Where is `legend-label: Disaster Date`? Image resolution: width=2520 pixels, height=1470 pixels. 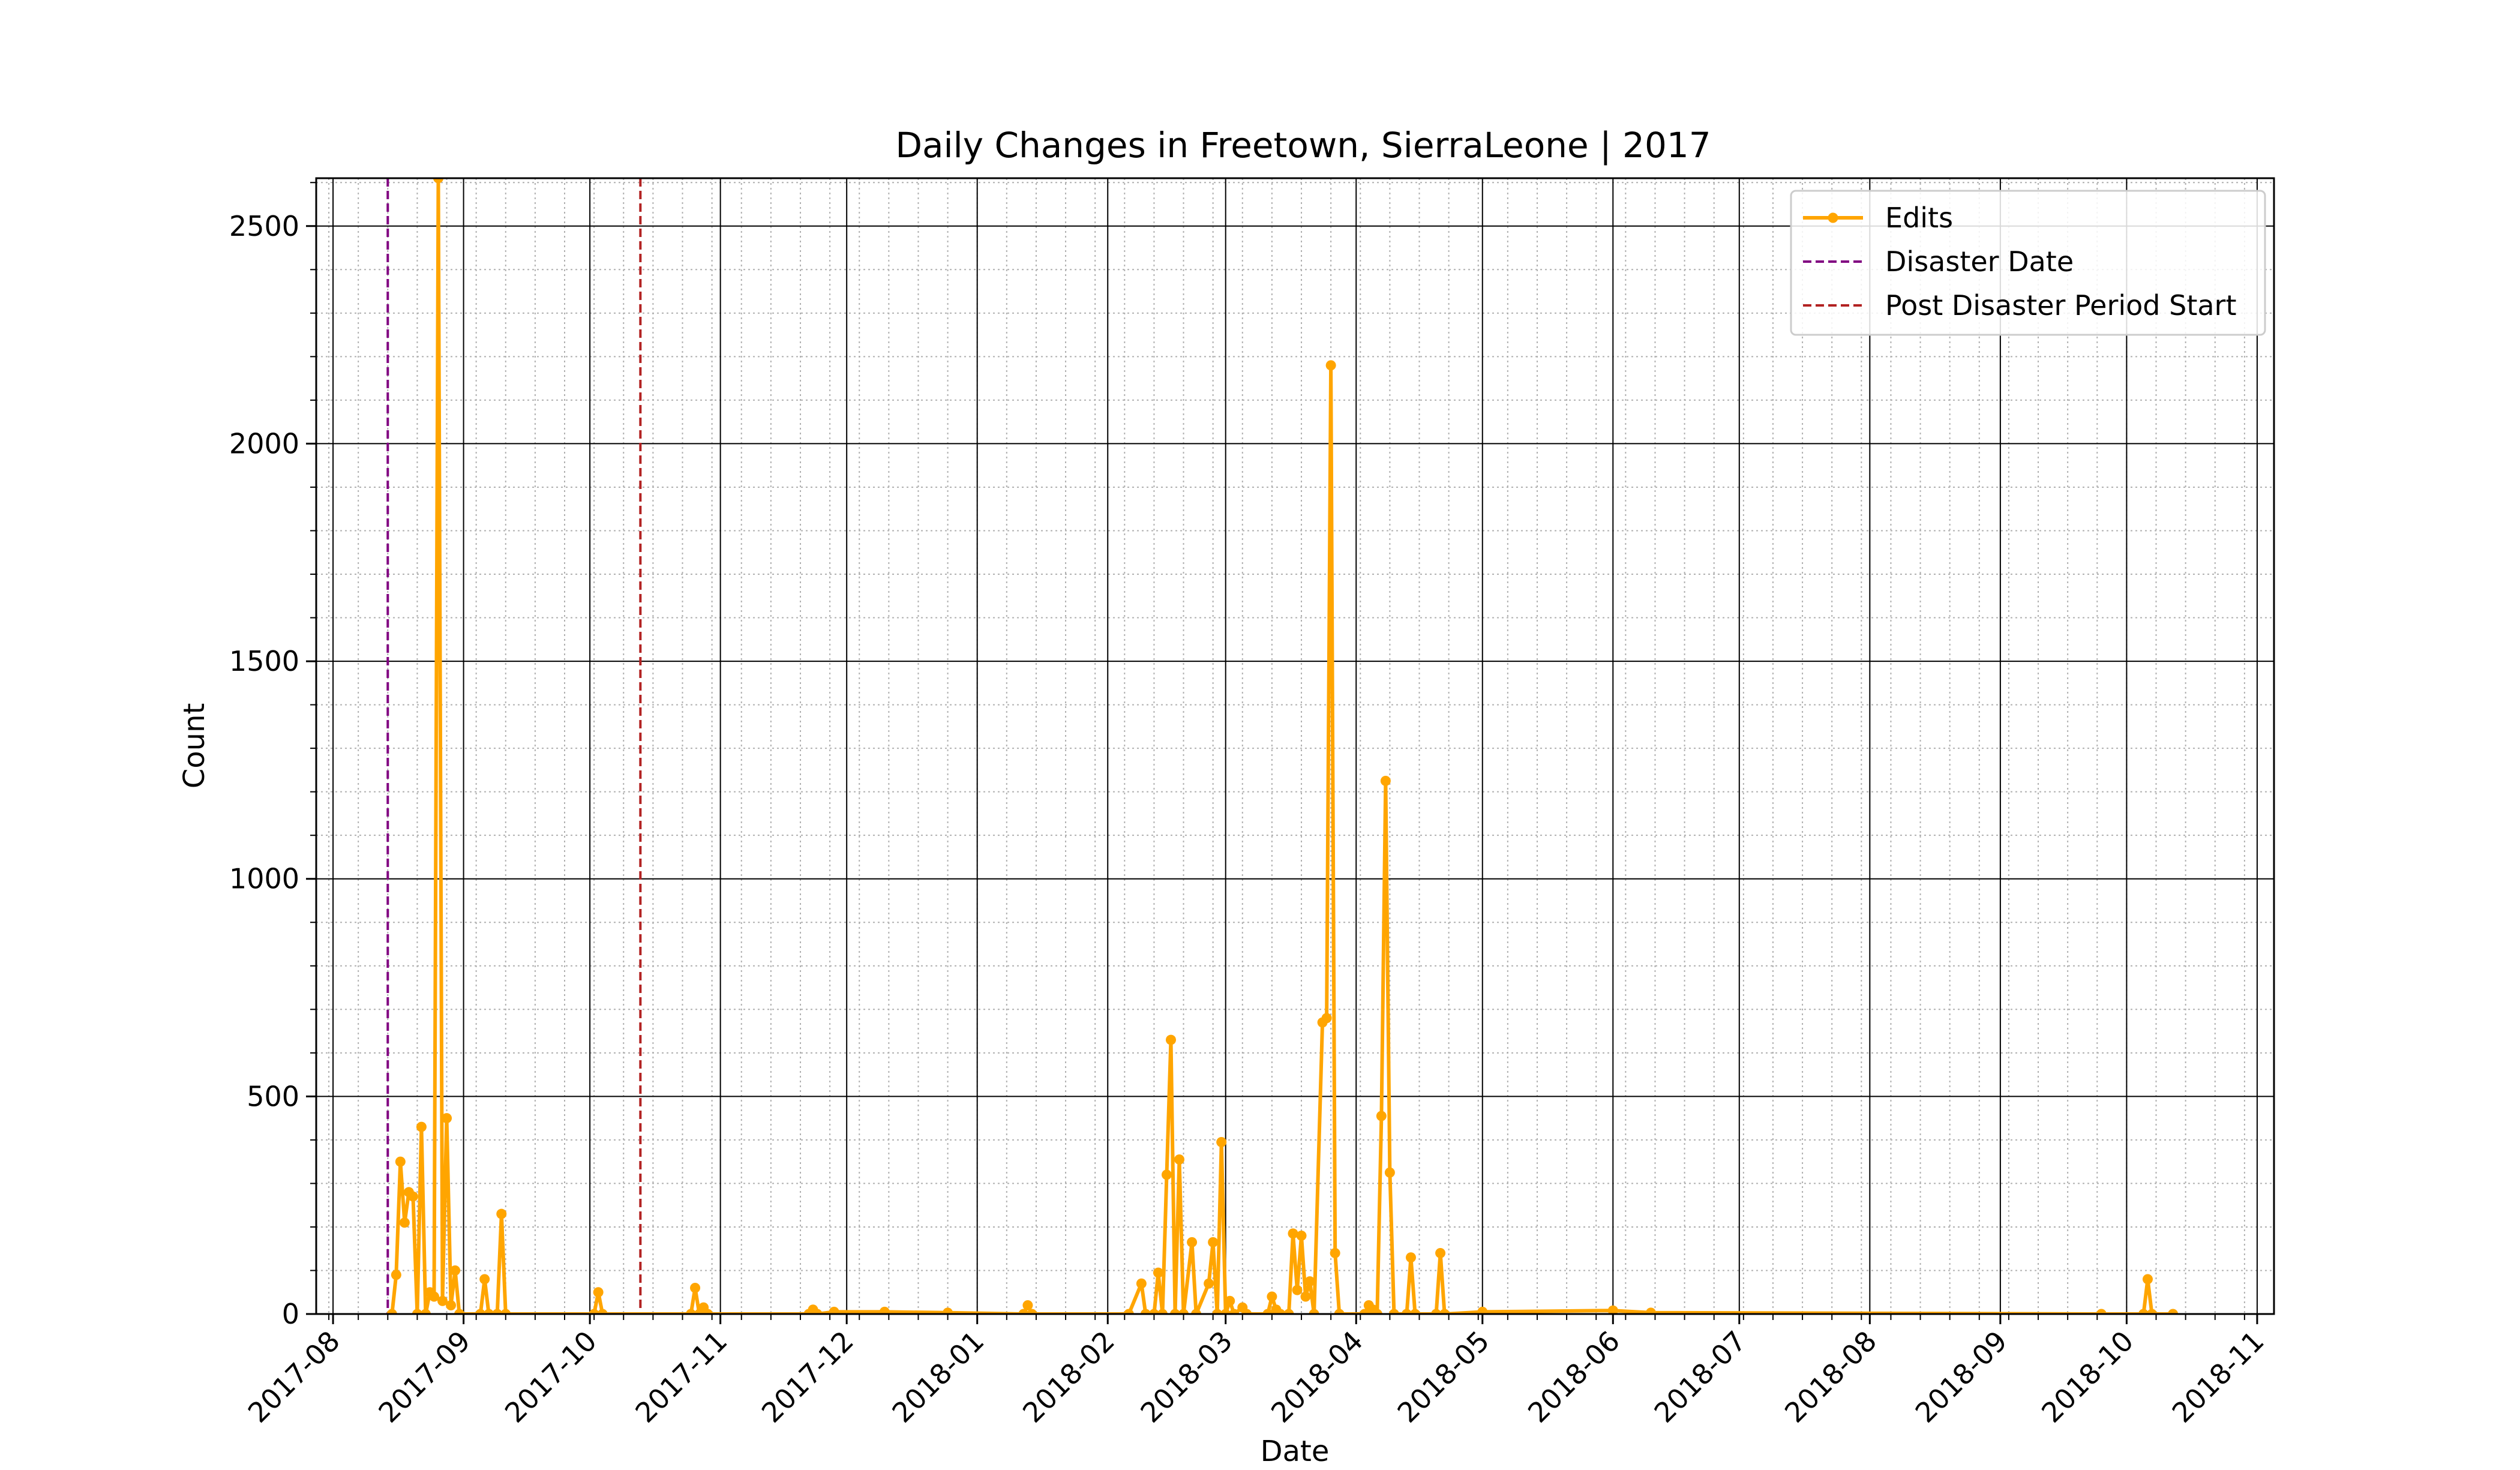
legend-label: Disaster Date is located at coordinates (1979, 261).